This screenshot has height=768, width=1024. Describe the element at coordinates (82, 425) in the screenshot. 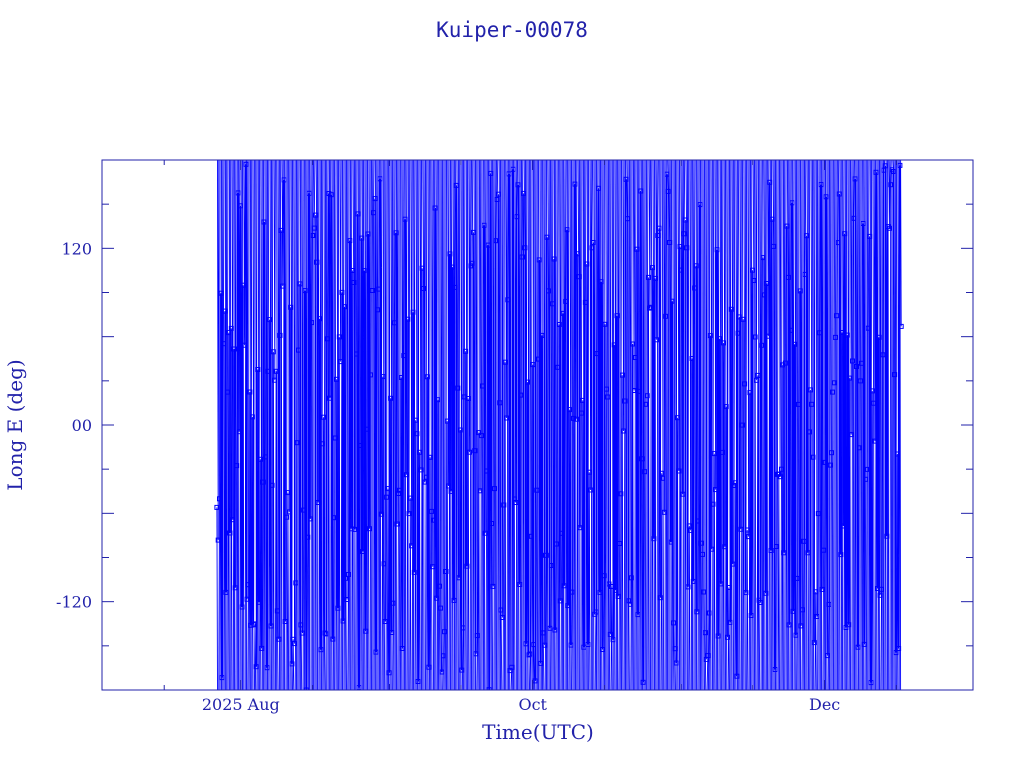

I see `y-tick-label: 00` at that location.